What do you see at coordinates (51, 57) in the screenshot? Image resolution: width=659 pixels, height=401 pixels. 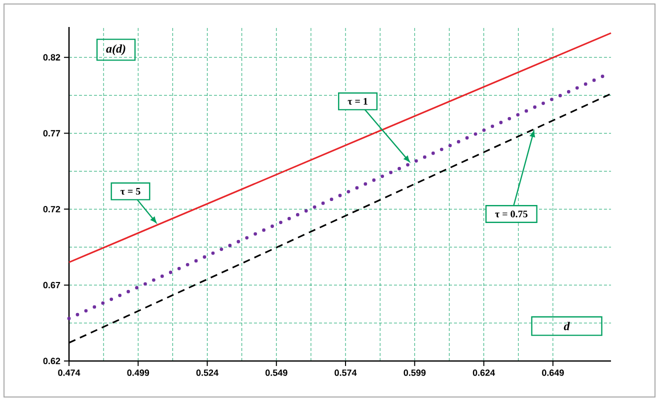 I see `y-tick-label: 0.82` at bounding box center [51, 57].